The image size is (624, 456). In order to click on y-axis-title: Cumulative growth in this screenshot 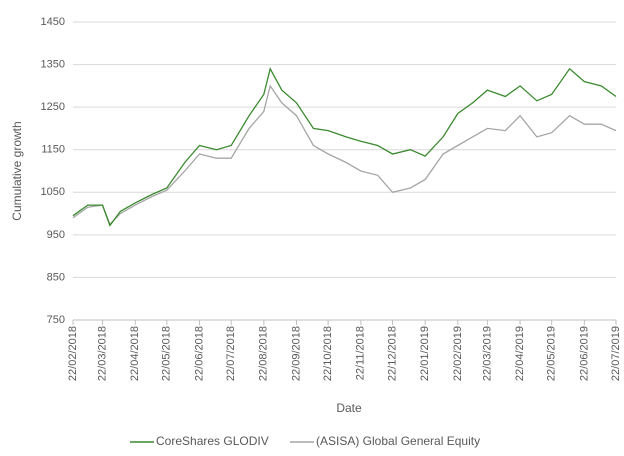, I will do `click(17, 170)`.